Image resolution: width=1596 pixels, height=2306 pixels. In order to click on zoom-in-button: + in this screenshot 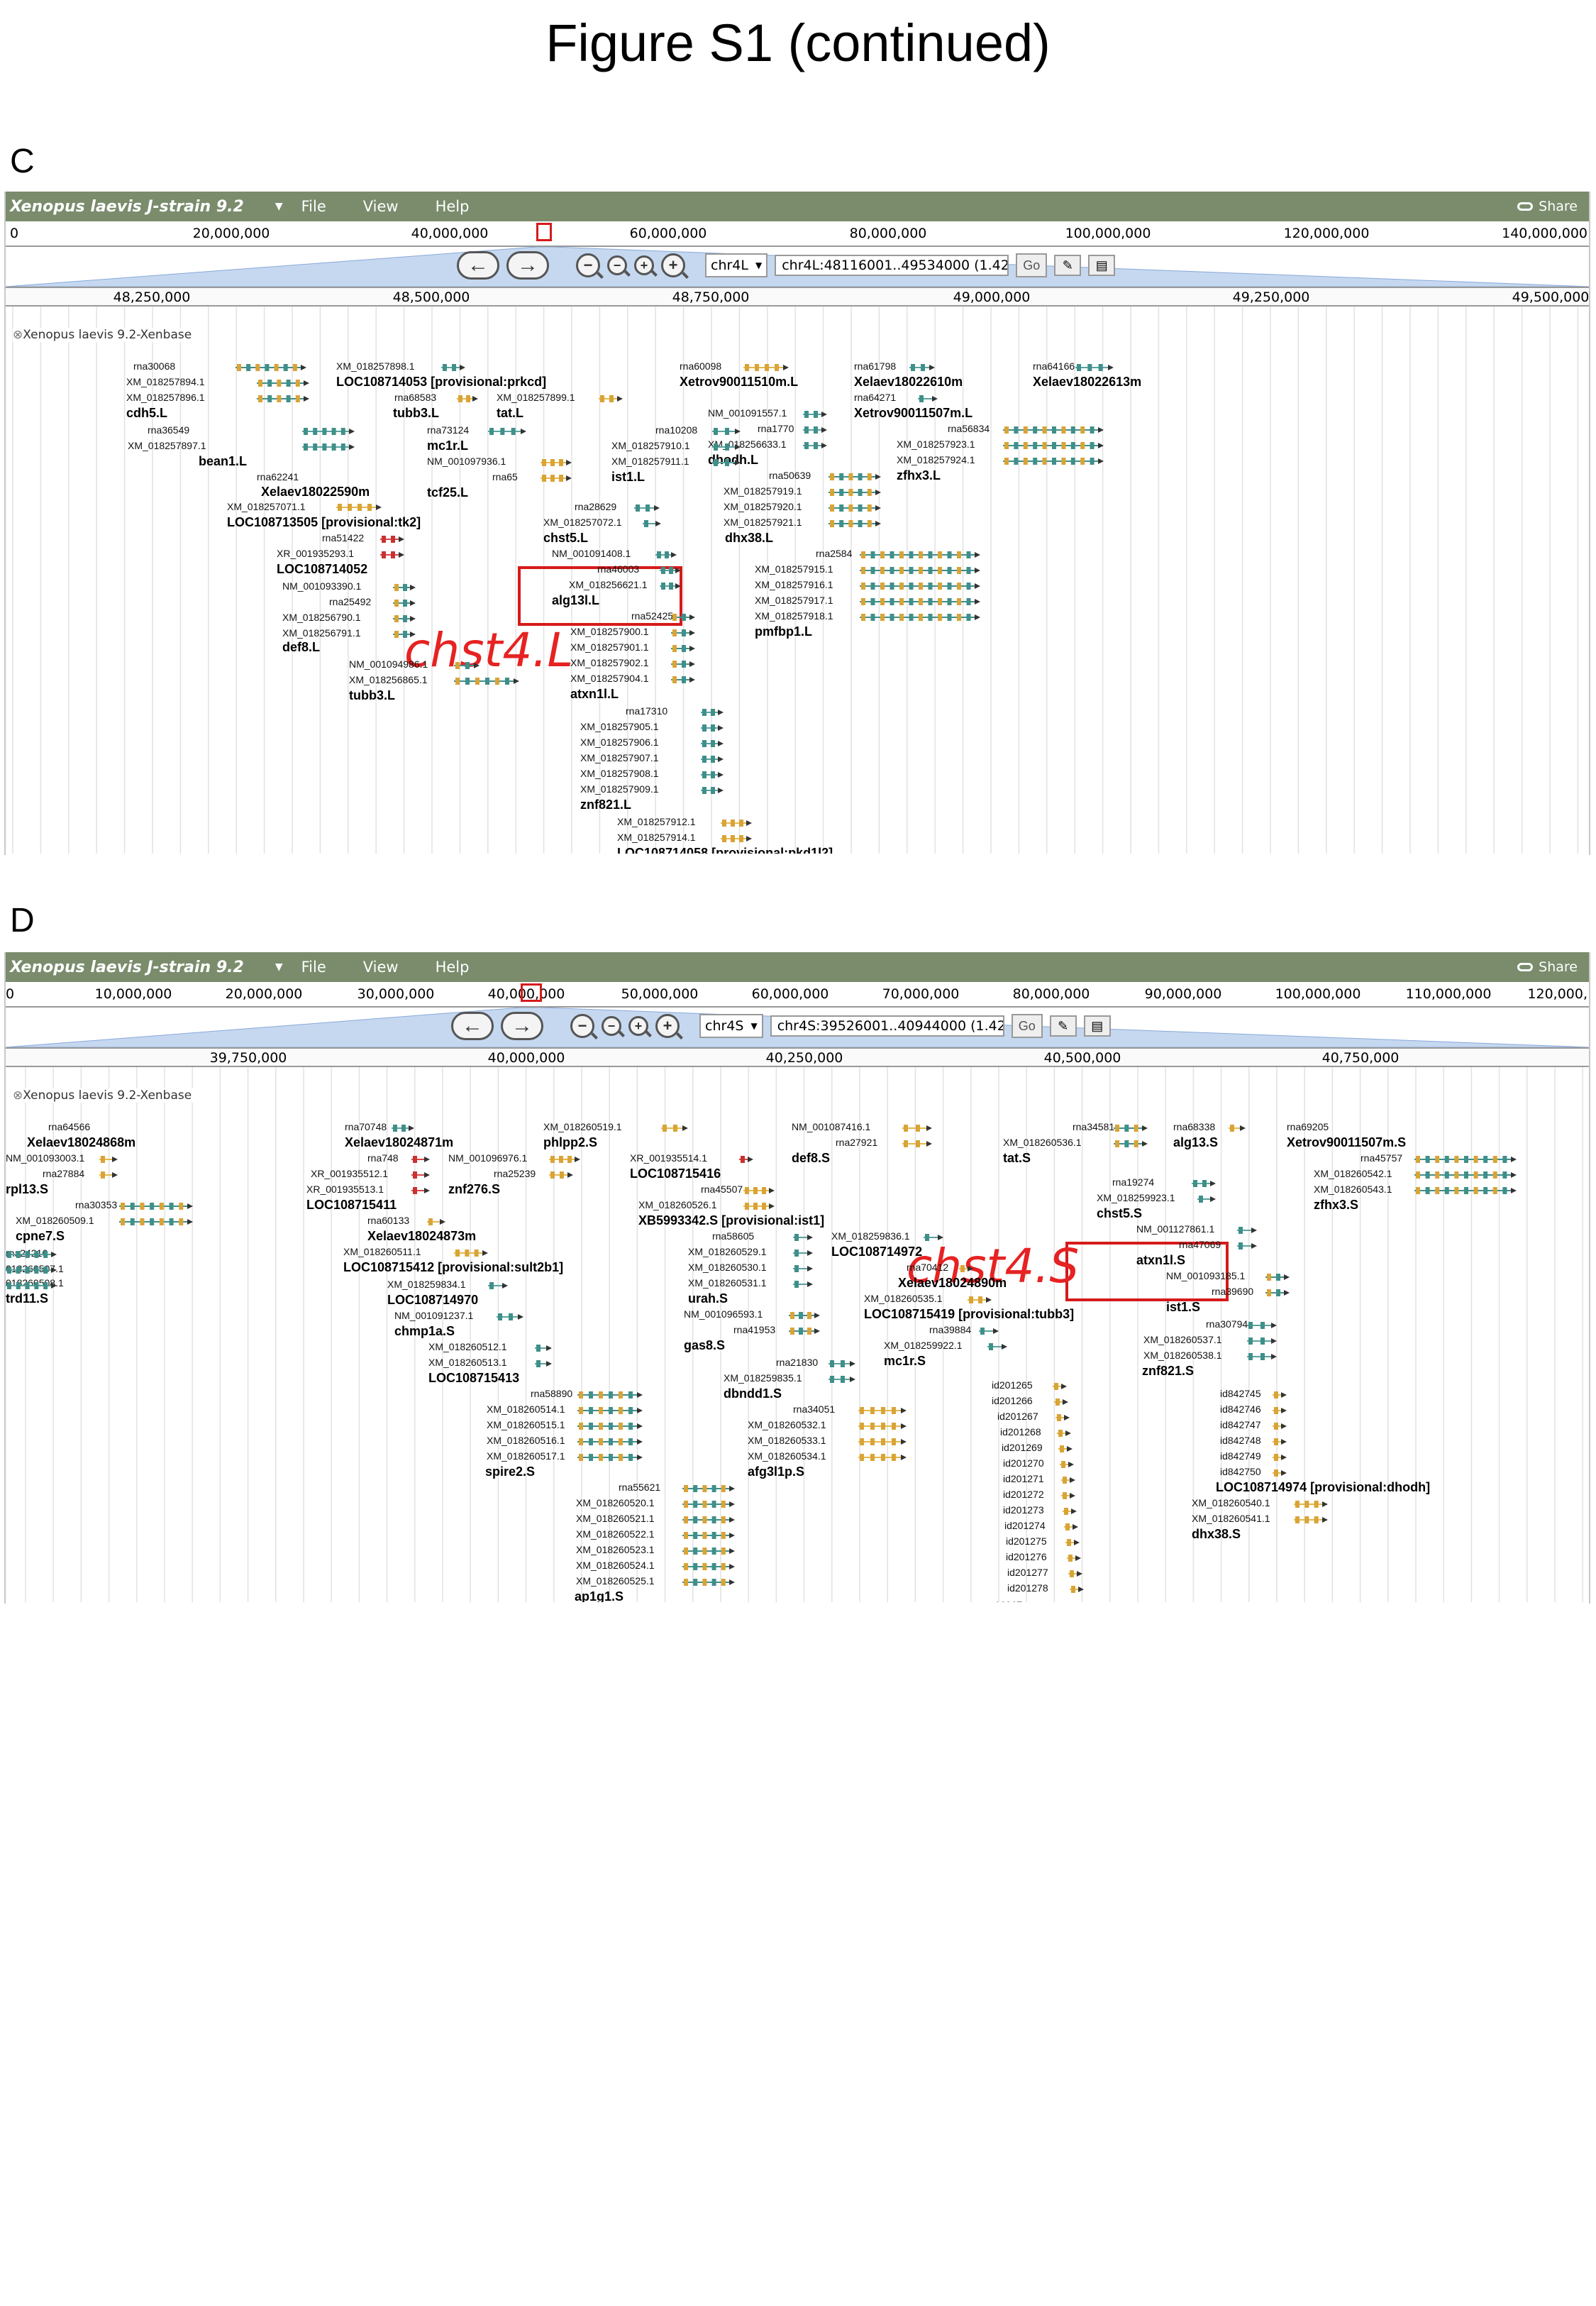, I will do `click(667, 1026)`.